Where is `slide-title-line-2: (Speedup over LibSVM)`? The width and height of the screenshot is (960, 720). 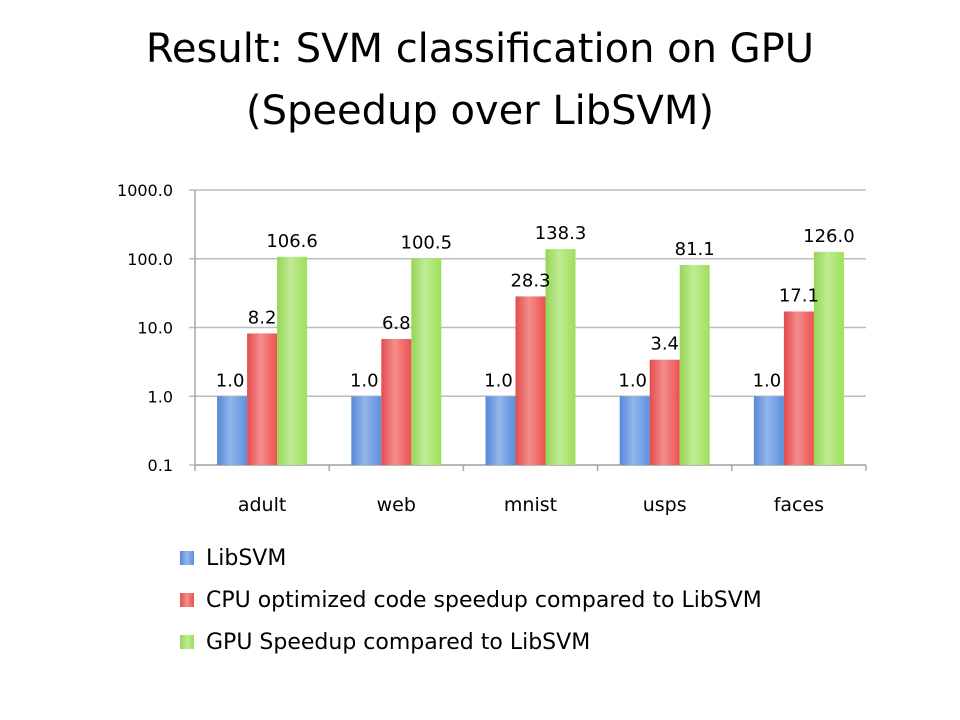
slide-title-line-2: (Speedup over LibSVM) is located at coordinates (480, 111).